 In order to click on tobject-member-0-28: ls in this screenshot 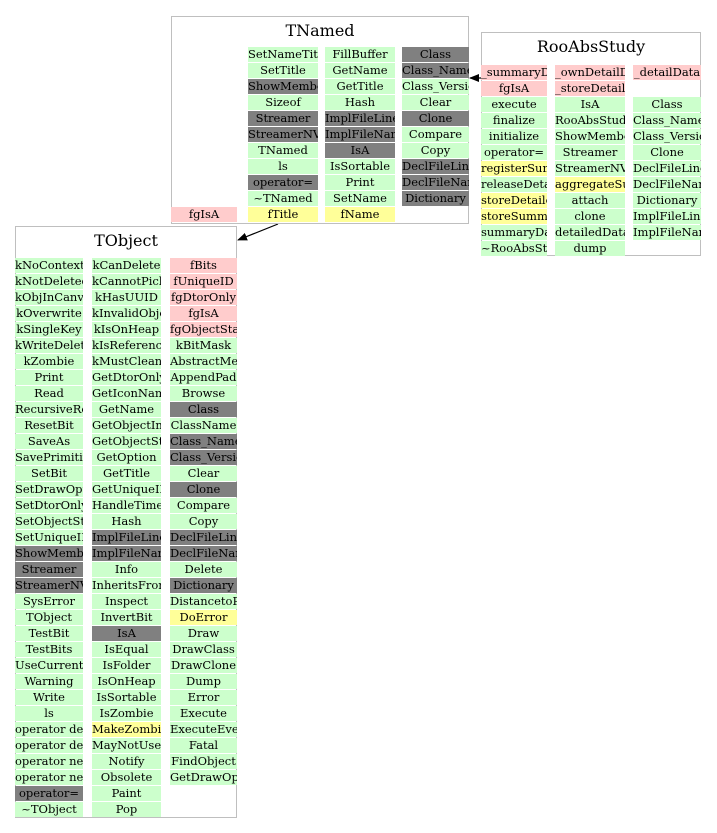, I will do `click(49, 713)`.